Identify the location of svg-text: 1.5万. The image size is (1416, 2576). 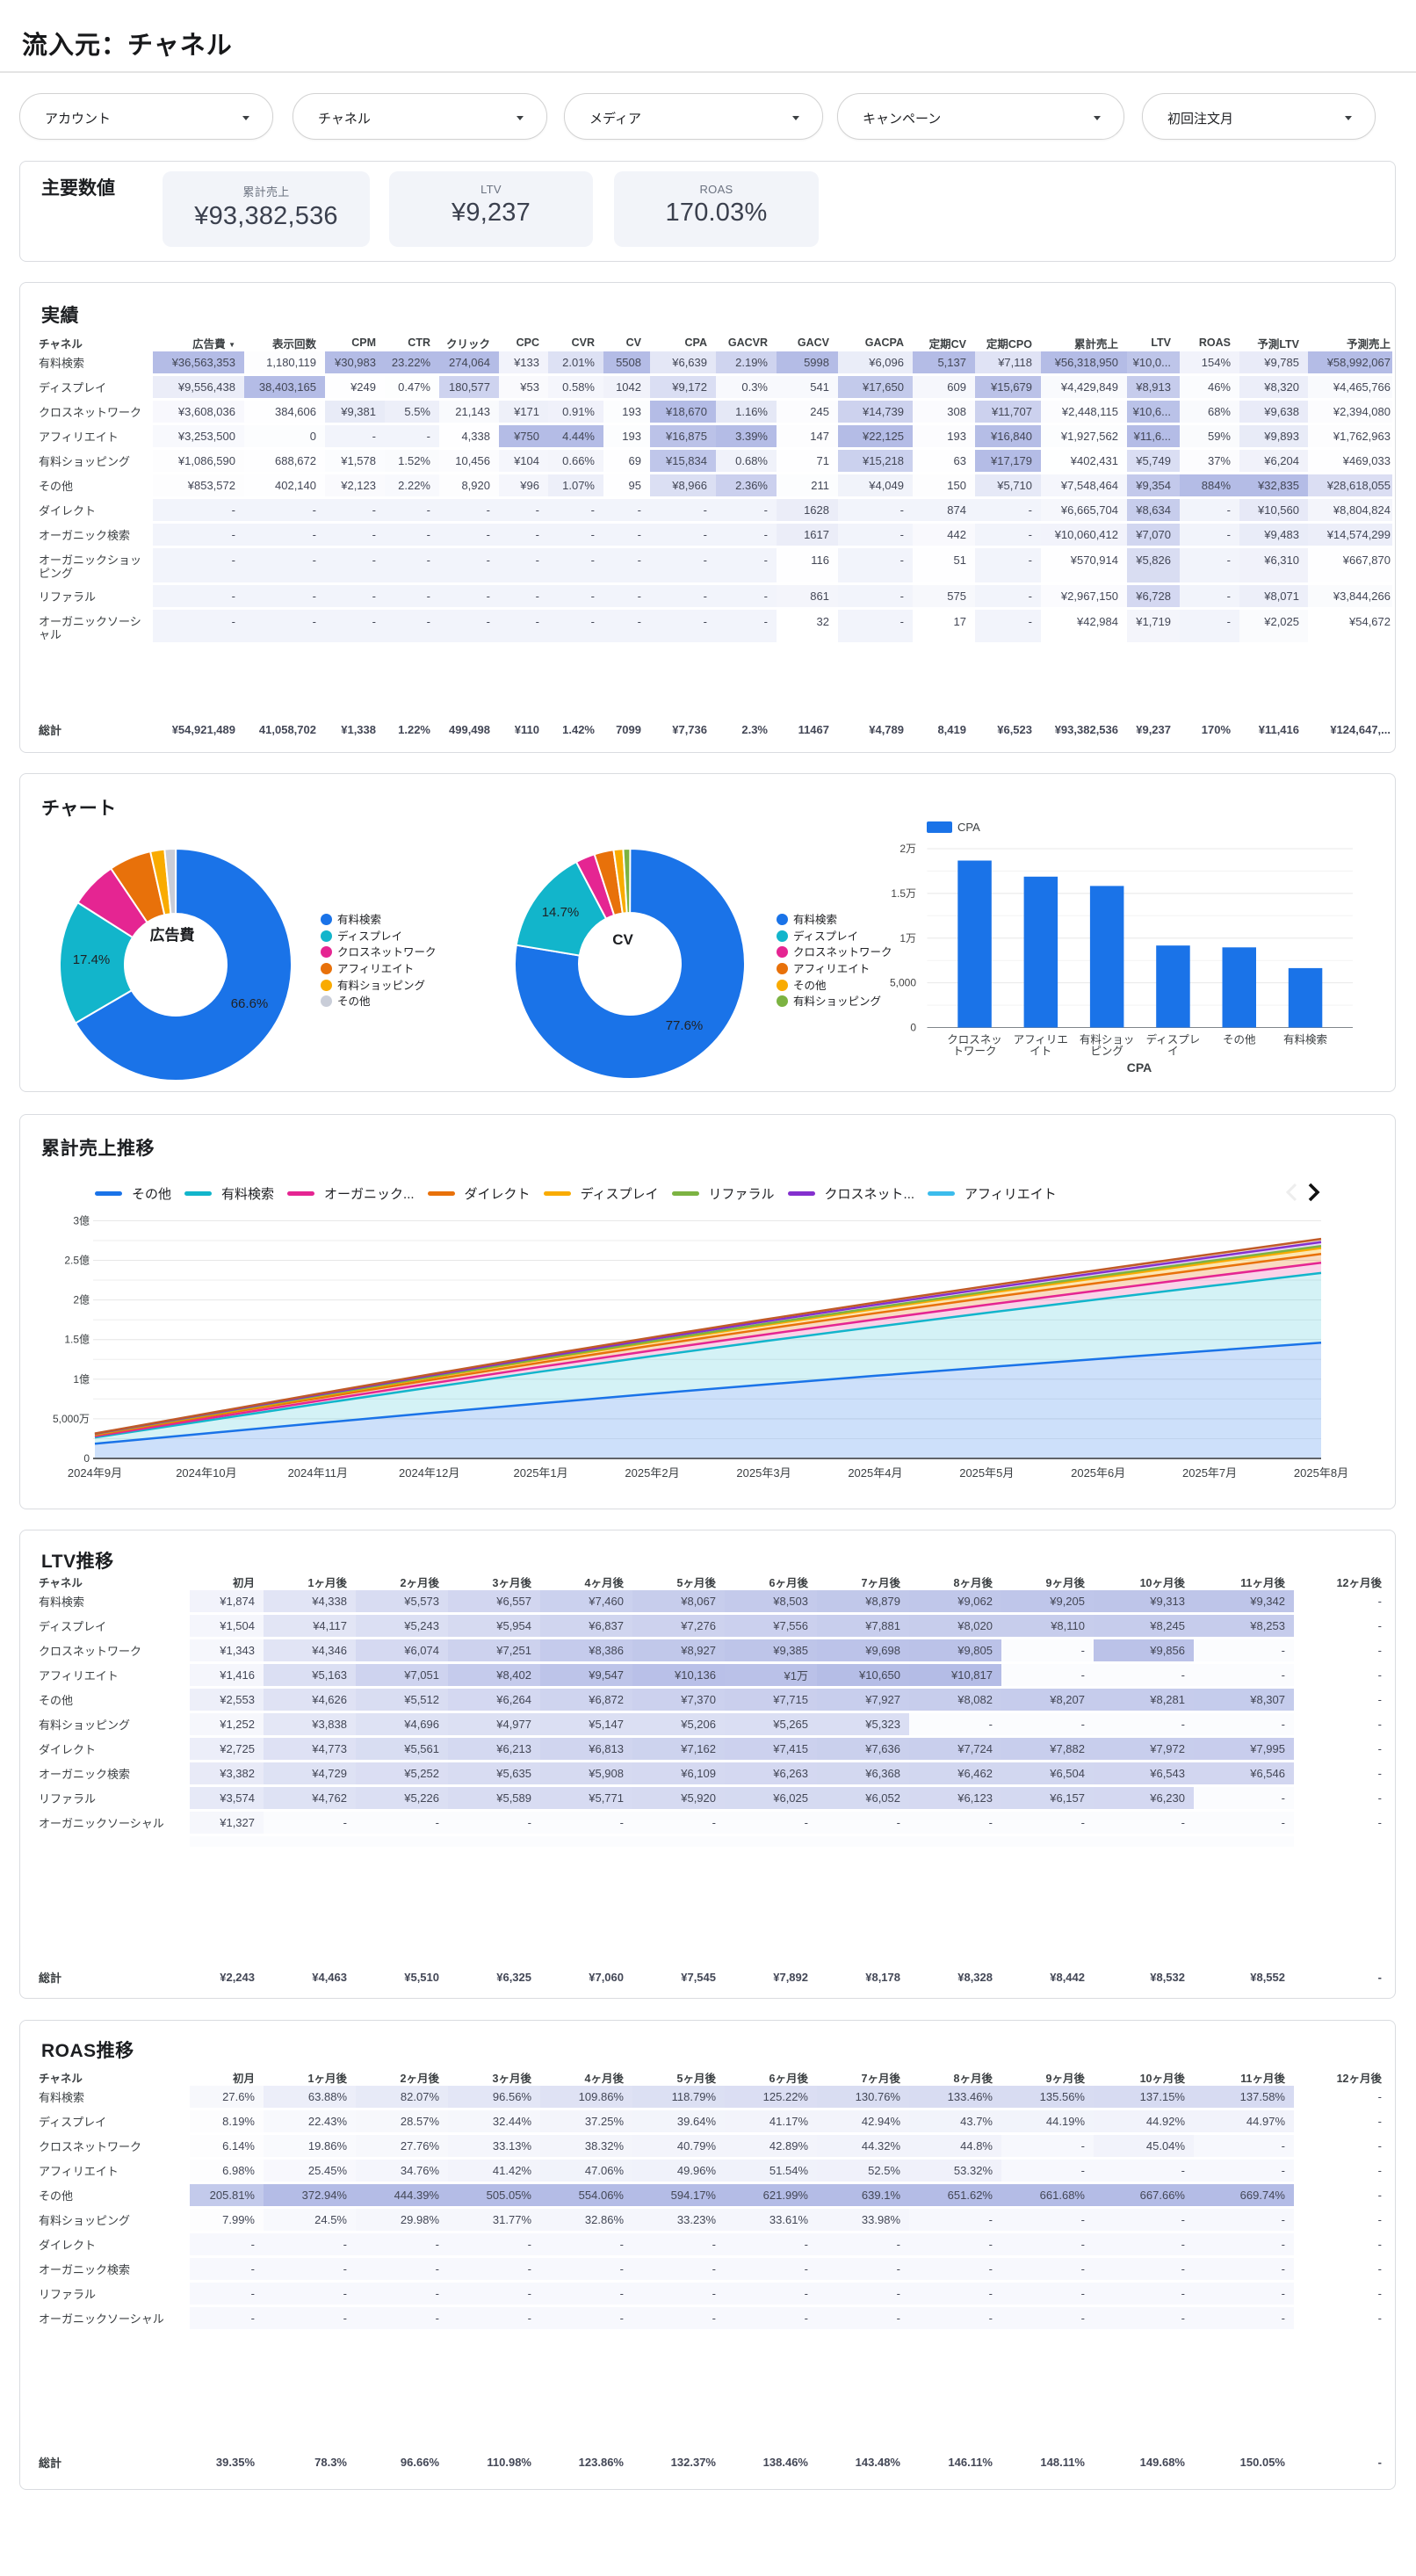
(903, 893).